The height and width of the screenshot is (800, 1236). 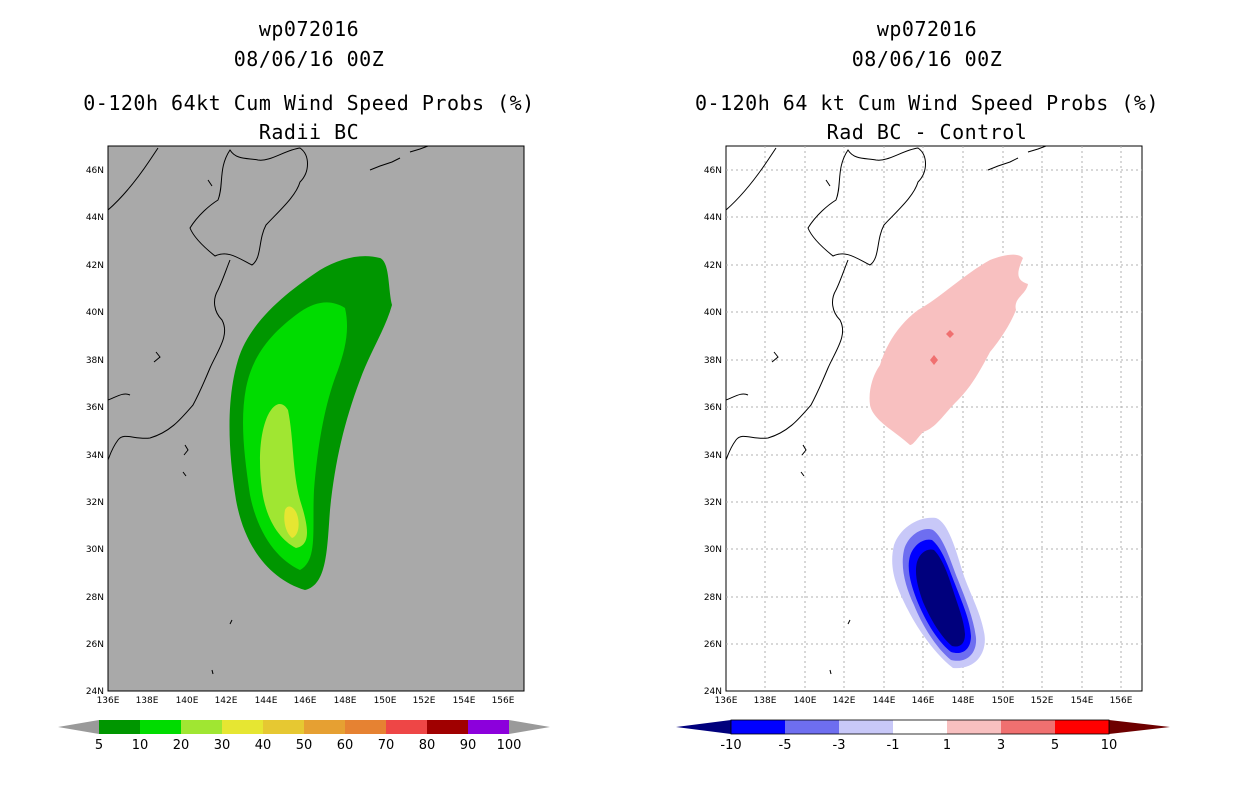 I want to click on subtitle: Radii BC, so click(x=309, y=132).